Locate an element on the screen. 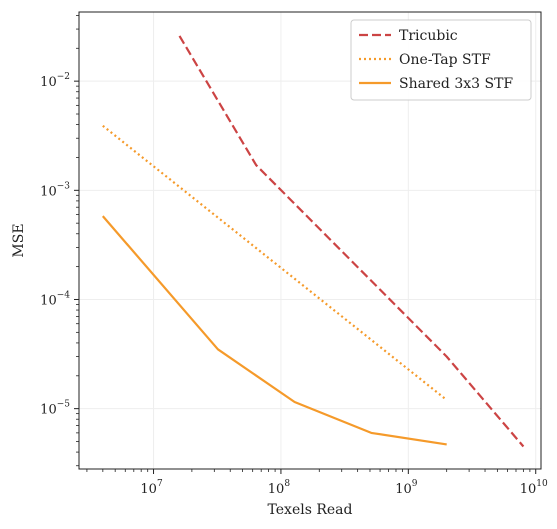 The height and width of the screenshot is (529, 557). legend-entry-label: Shared 3x3 STF is located at coordinates (456, 84).